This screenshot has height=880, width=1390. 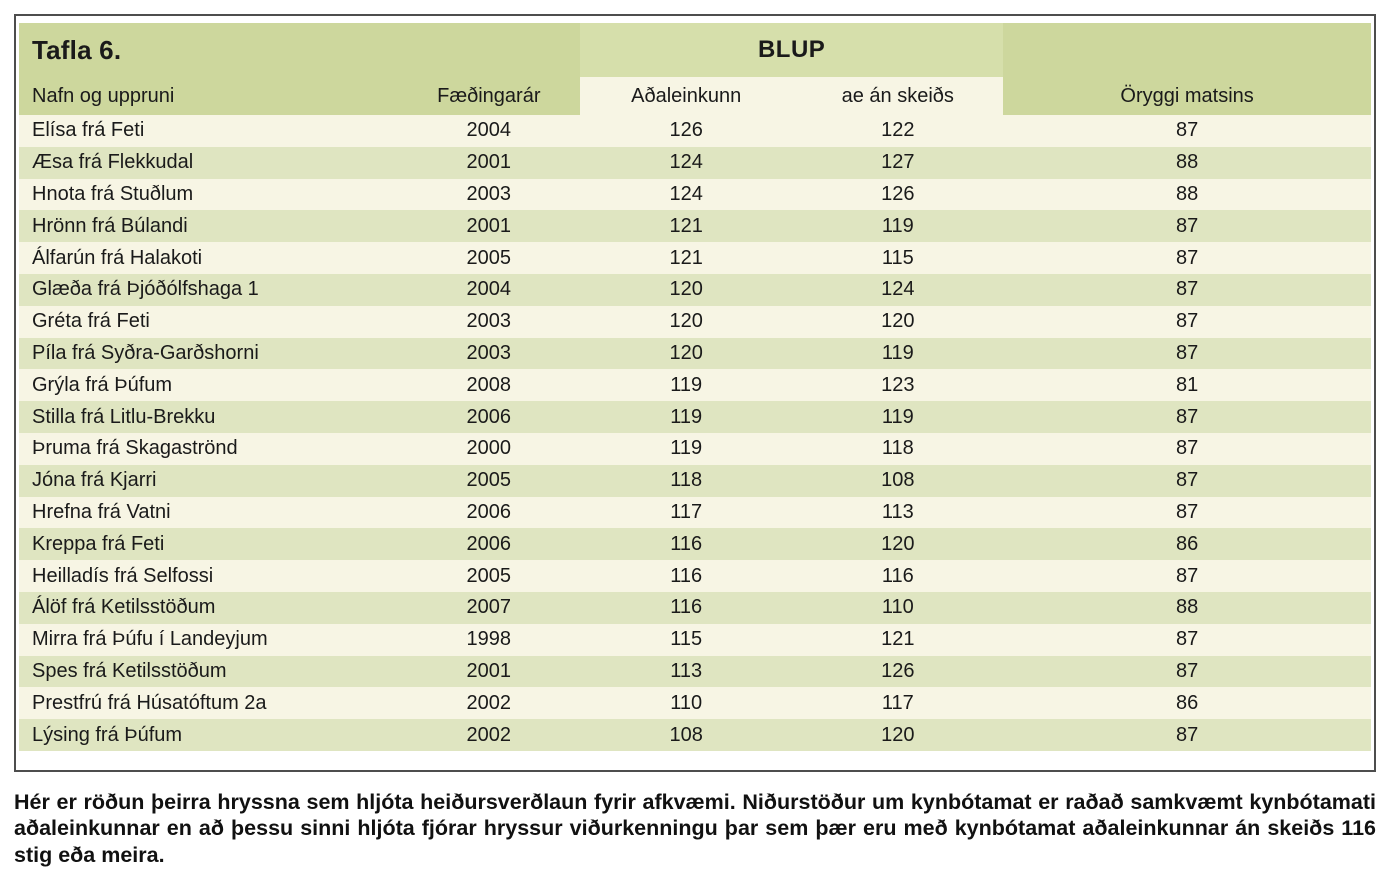 I want to click on table-row: Álfarún frá Halakoti 2005 121 115 87, so click(x=695, y=258).